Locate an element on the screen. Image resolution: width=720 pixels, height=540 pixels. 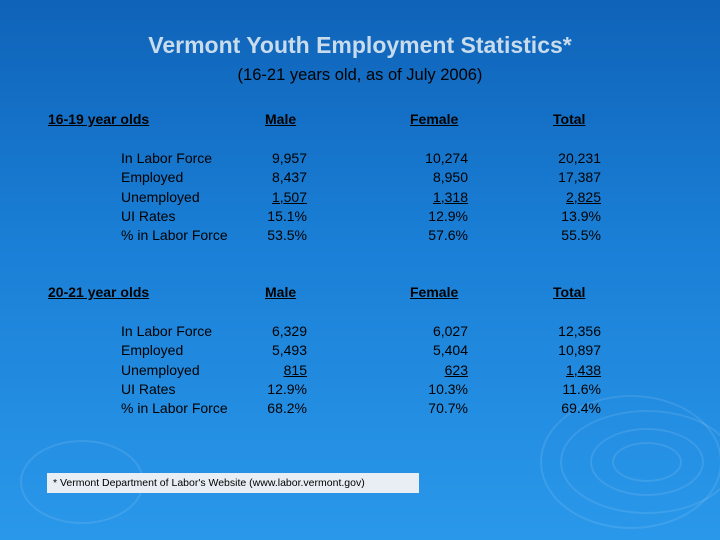
group-label: 20-21 year olds is located at coordinates (99, 292).